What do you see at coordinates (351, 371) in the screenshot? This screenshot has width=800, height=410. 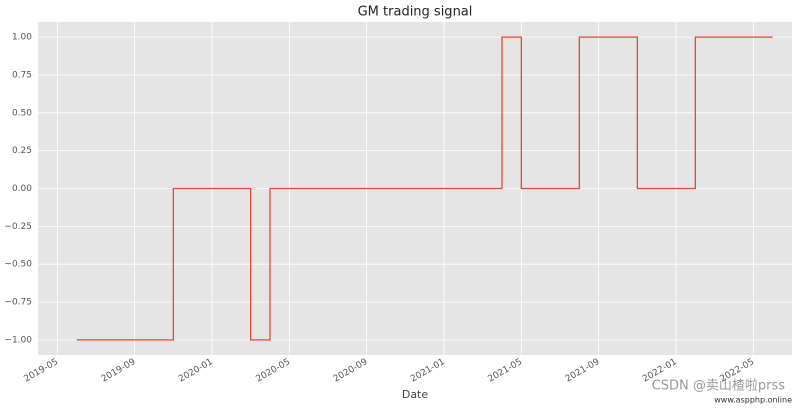 I see `x-tick-label: 2020-09` at bounding box center [351, 371].